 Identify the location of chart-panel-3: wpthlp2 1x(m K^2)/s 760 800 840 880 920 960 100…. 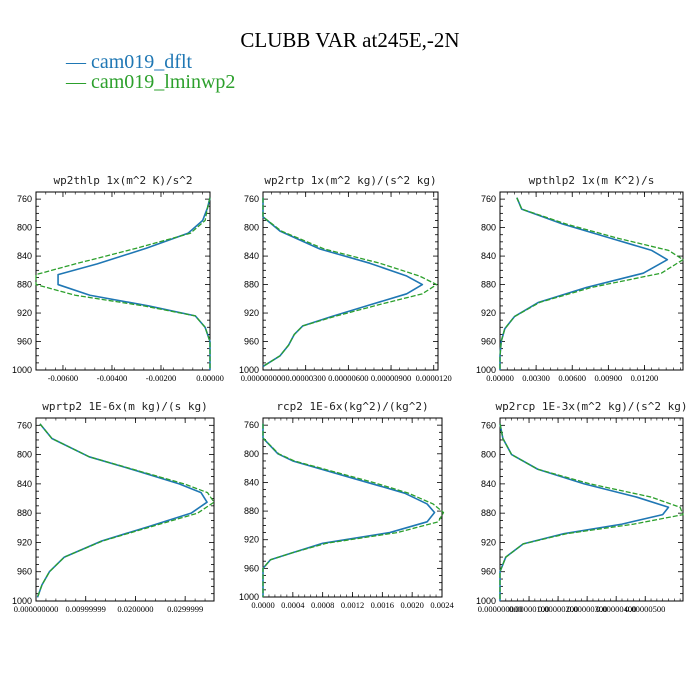
(580, 278).